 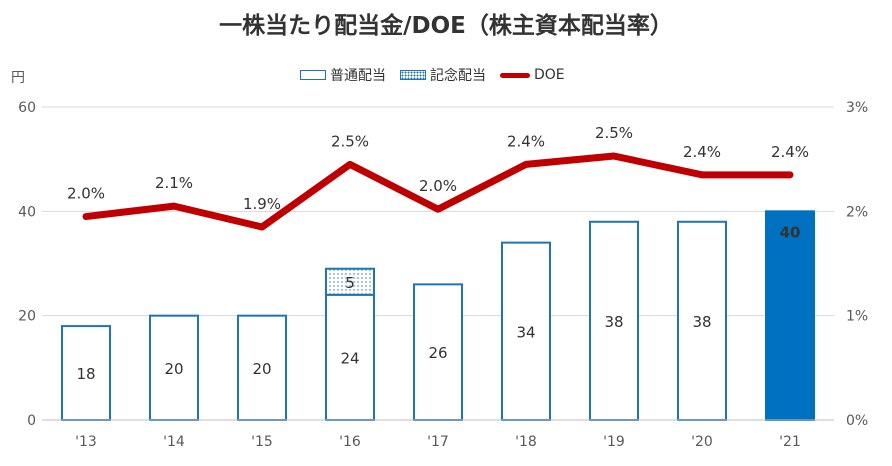 I want to click on legend-label-commemorative: 記念配当, so click(x=458, y=76).